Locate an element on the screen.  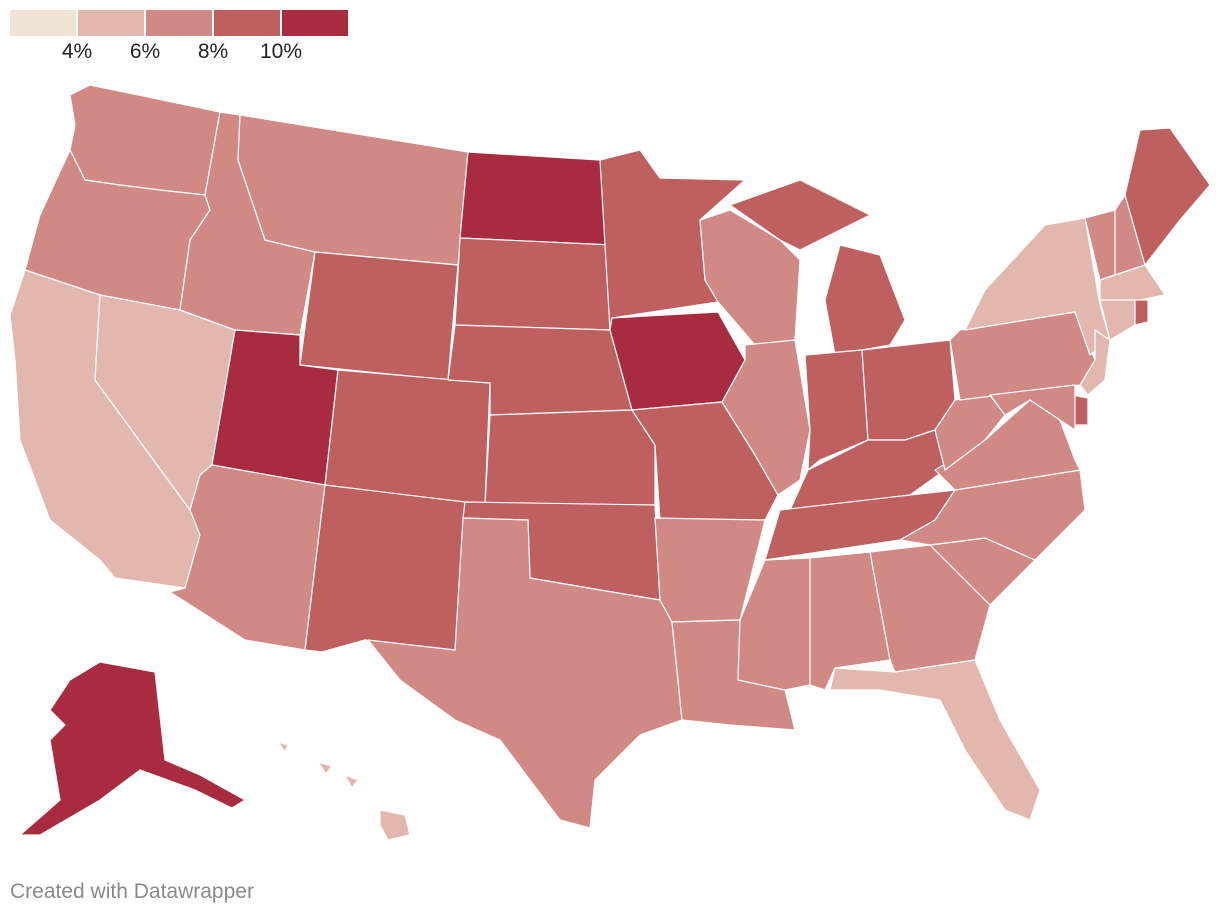
state-virginia is located at coordinates (1007, 445).